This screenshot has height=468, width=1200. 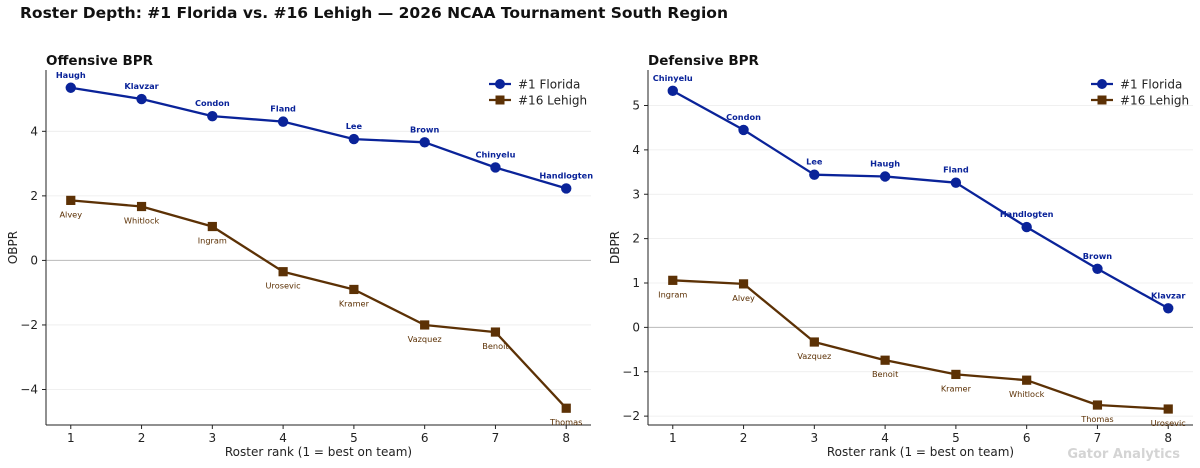 What do you see at coordinates (318, 452) in the screenshot?
I see `x-axis-label: Roster rank (1 = best on team)` at bounding box center [318, 452].